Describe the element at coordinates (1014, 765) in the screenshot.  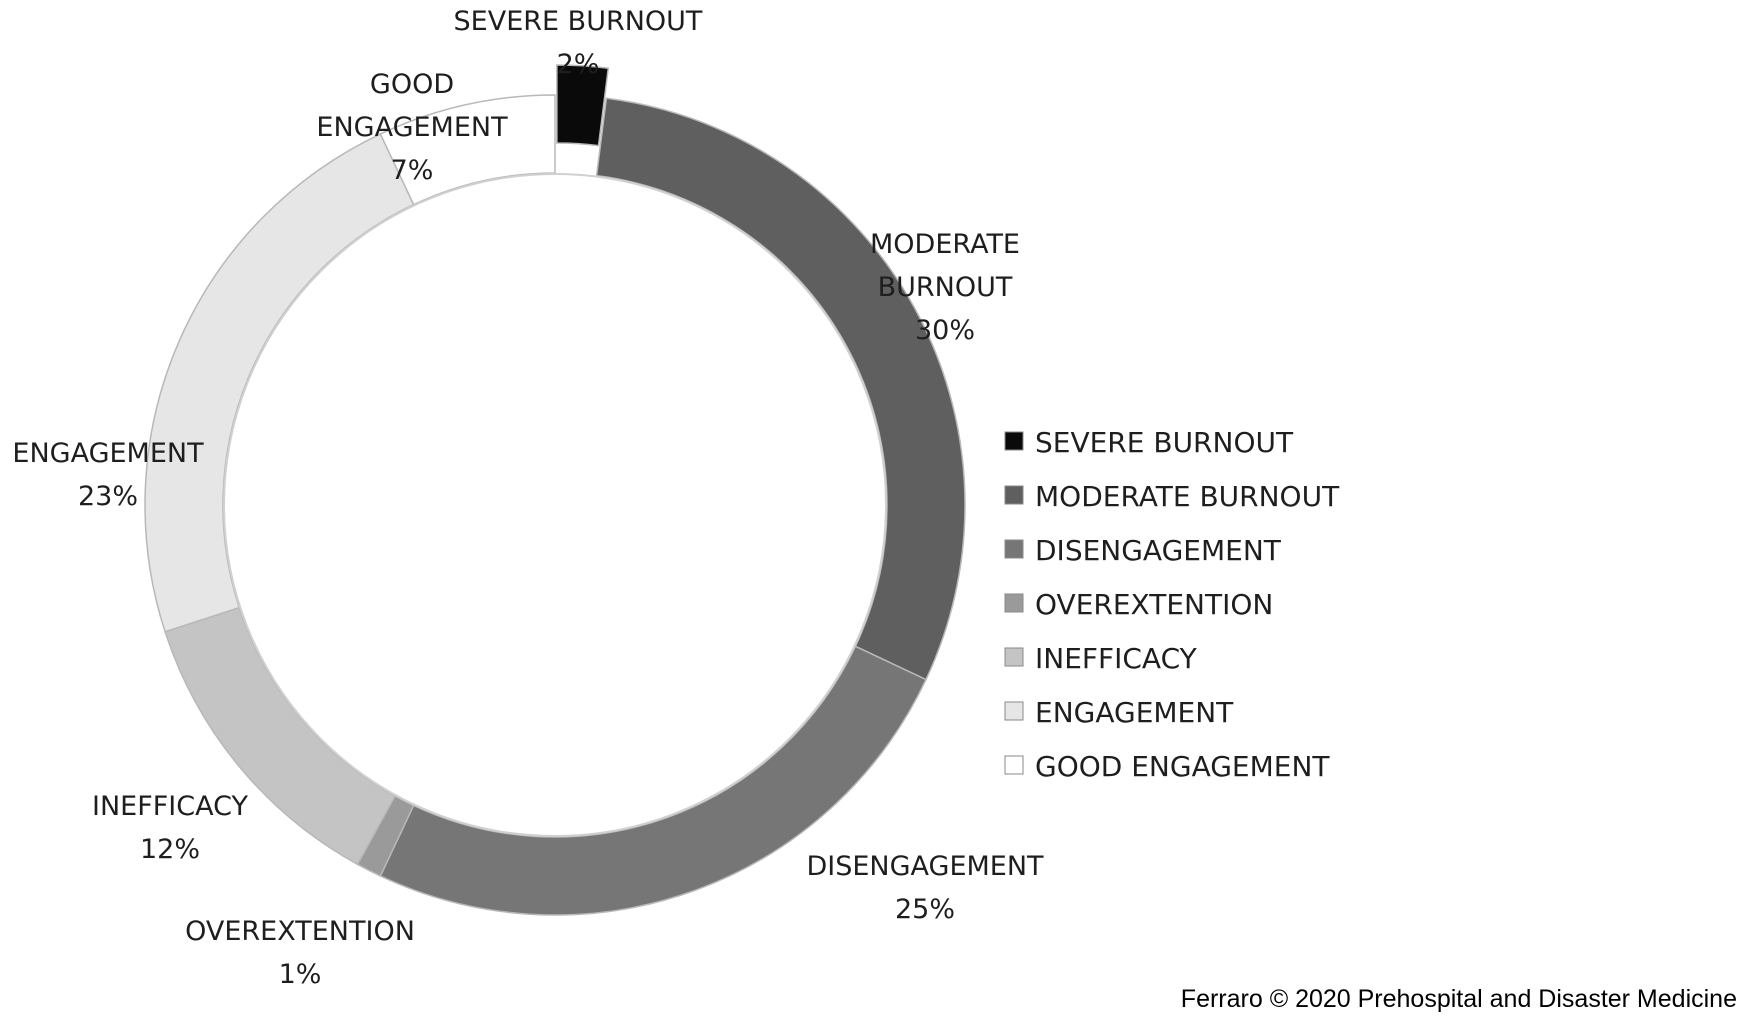
I see `legend-swatch-good-engagement` at that location.